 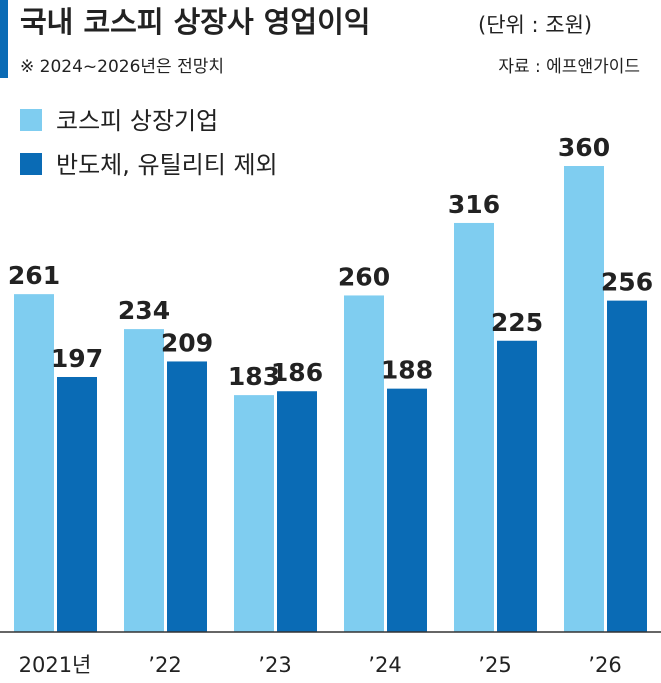 I want to click on legend-label: 코스피 상장기업, so click(x=137, y=121).